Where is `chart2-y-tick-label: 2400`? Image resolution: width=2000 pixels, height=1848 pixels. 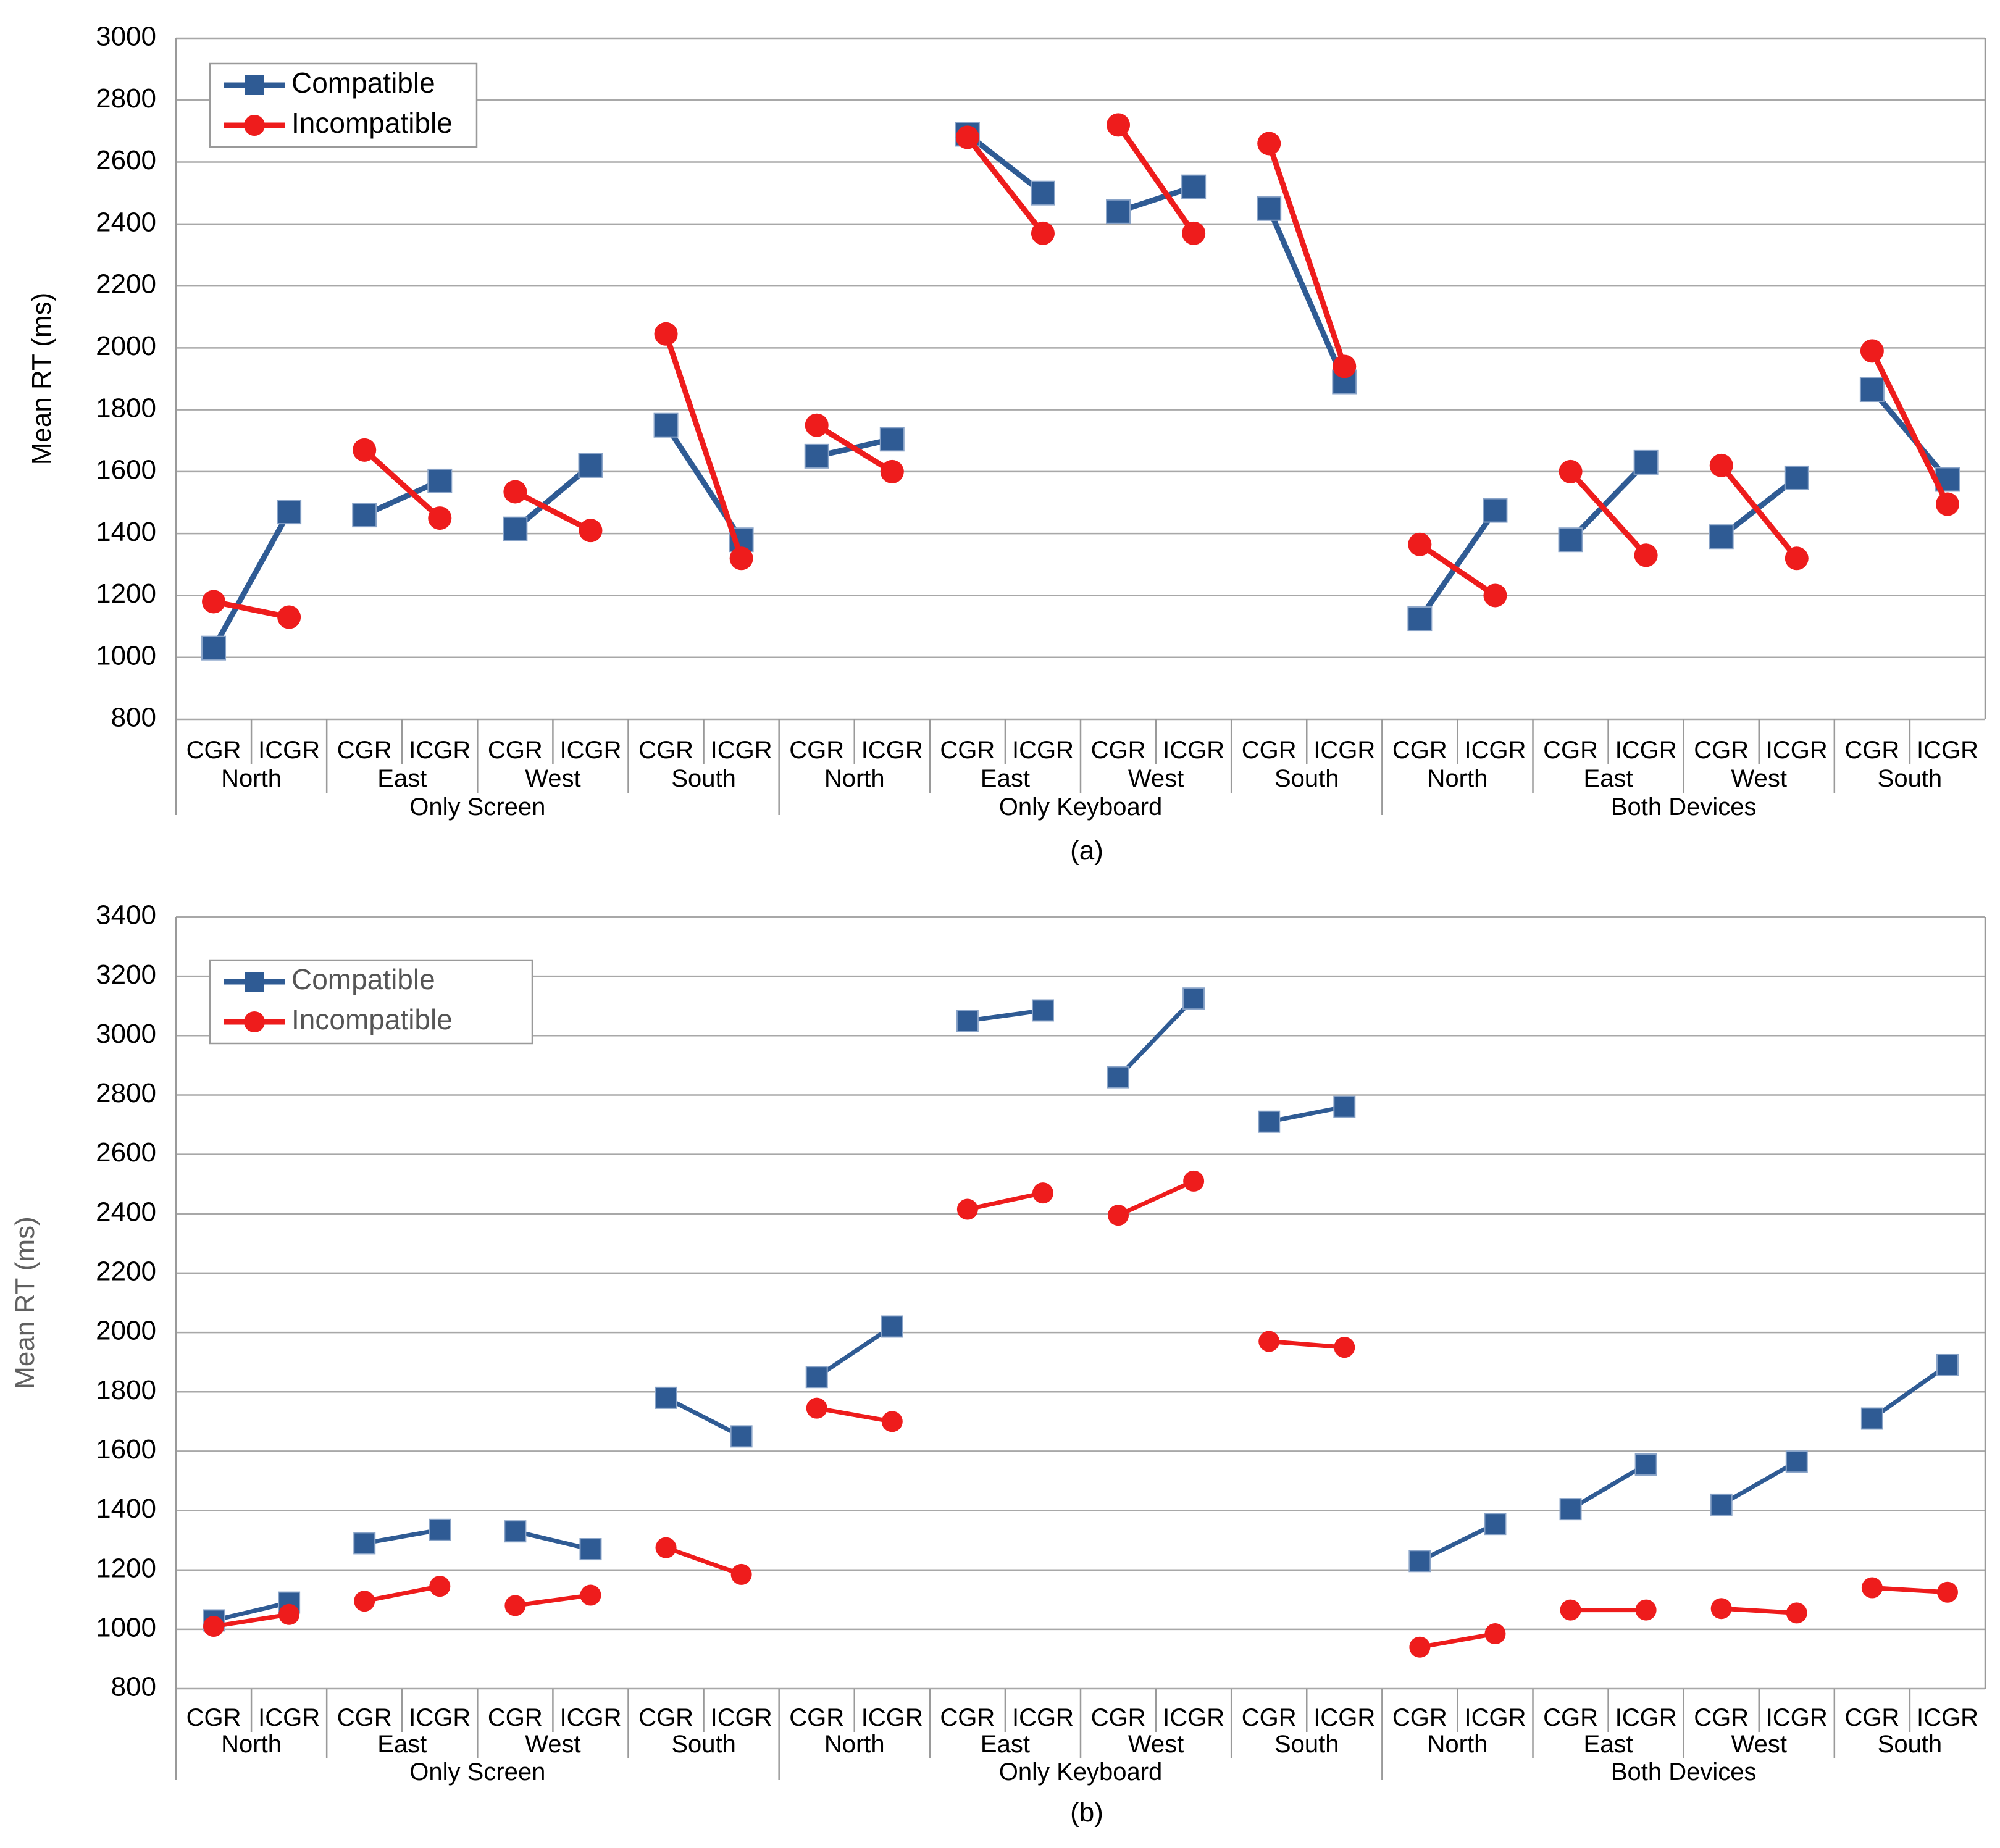 chart2-y-tick-label: 2400 is located at coordinates (126, 1212).